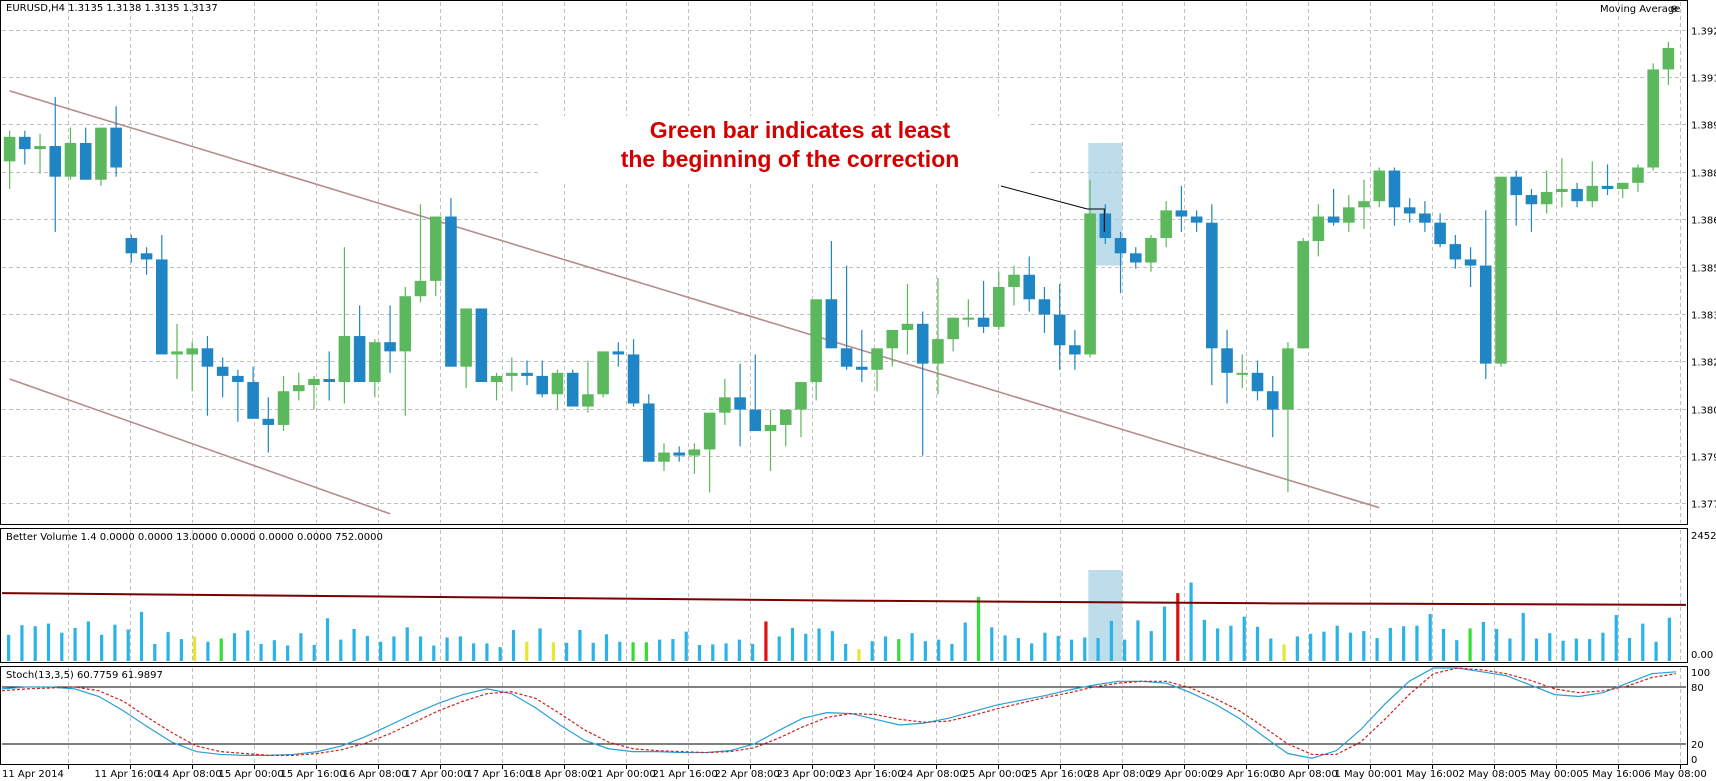 The height and width of the screenshot is (781, 1716). What do you see at coordinates (1181, 774) in the screenshot?
I see `x-tick-label: 29 Apr 00:00` at bounding box center [1181, 774].